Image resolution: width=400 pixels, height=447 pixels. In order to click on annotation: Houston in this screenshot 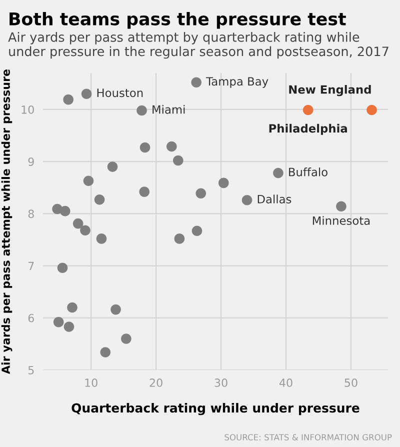, I will do `click(120, 93)`.